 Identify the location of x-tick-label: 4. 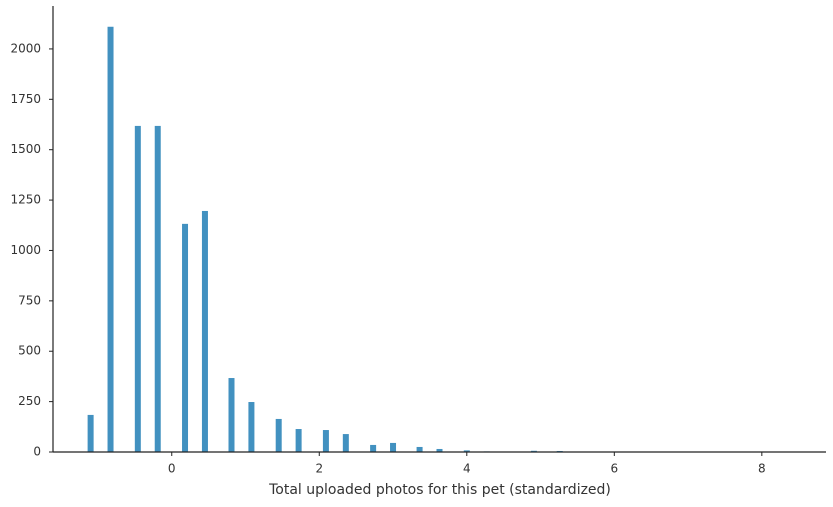
(467, 469).